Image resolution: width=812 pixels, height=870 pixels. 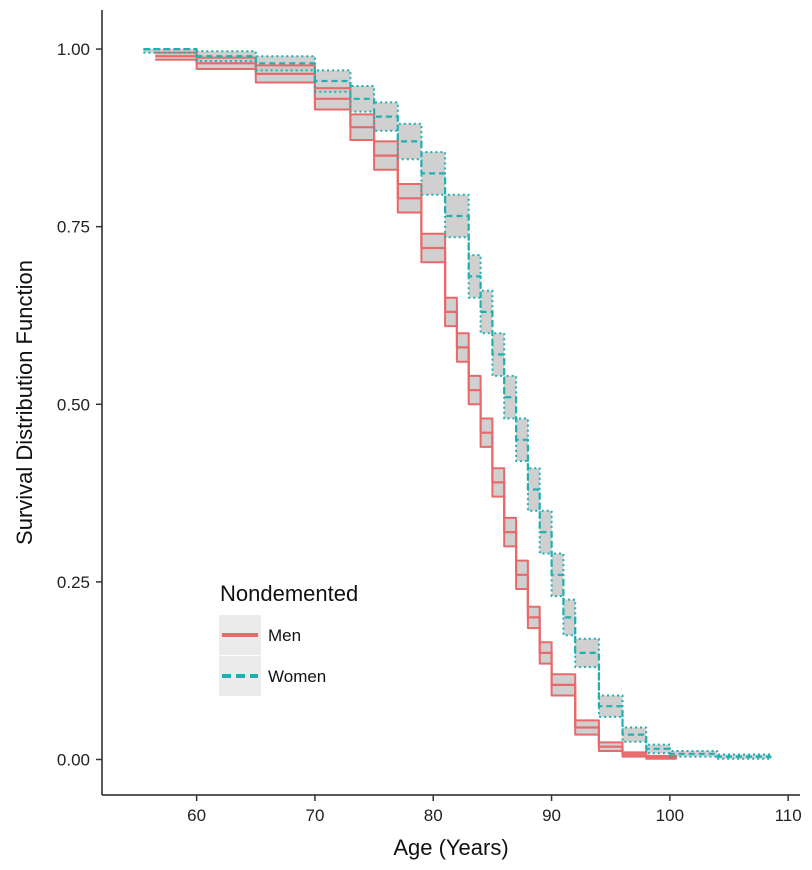 What do you see at coordinates (450, 847) in the screenshot?
I see `x-axis-title: Age (Years)` at bounding box center [450, 847].